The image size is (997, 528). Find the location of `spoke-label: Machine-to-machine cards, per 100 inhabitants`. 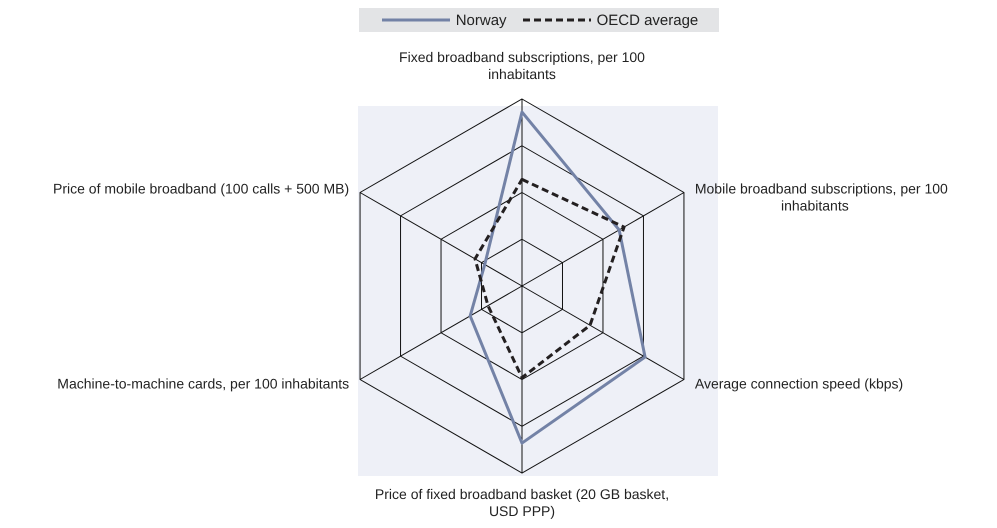

spoke-label: Machine-to-machine cards, per 100 inhabitants is located at coordinates (203, 384).